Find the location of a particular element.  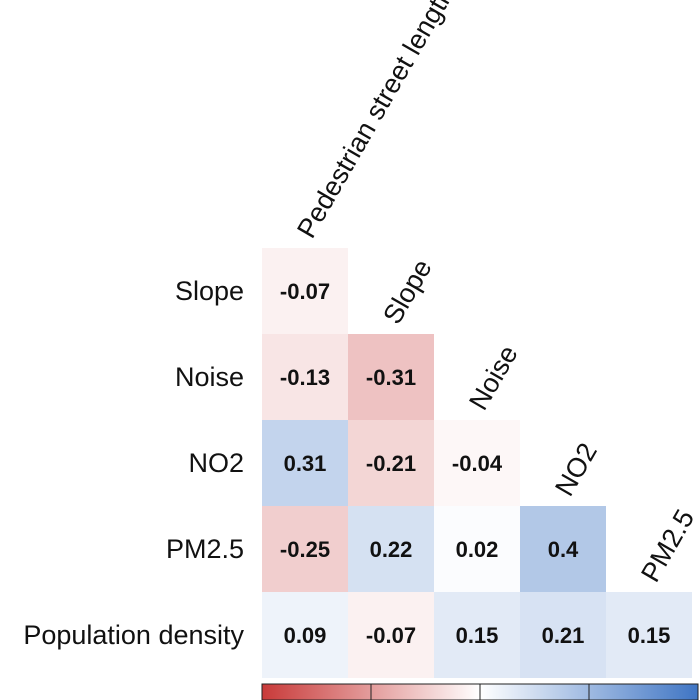

cell-value-label: 0.22 is located at coordinates (391, 549).